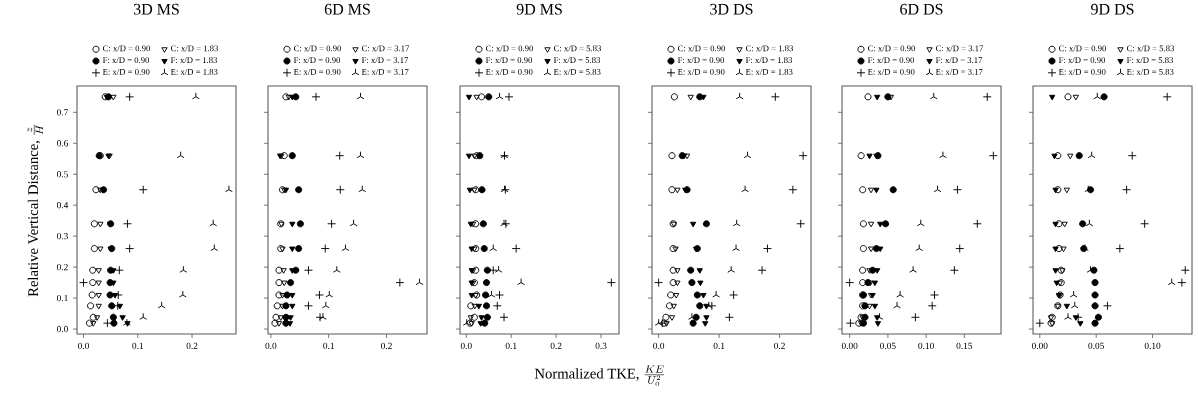  Describe the element at coordinates (731, 9) in the screenshot. I see `chart-title: 3D DS` at that location.